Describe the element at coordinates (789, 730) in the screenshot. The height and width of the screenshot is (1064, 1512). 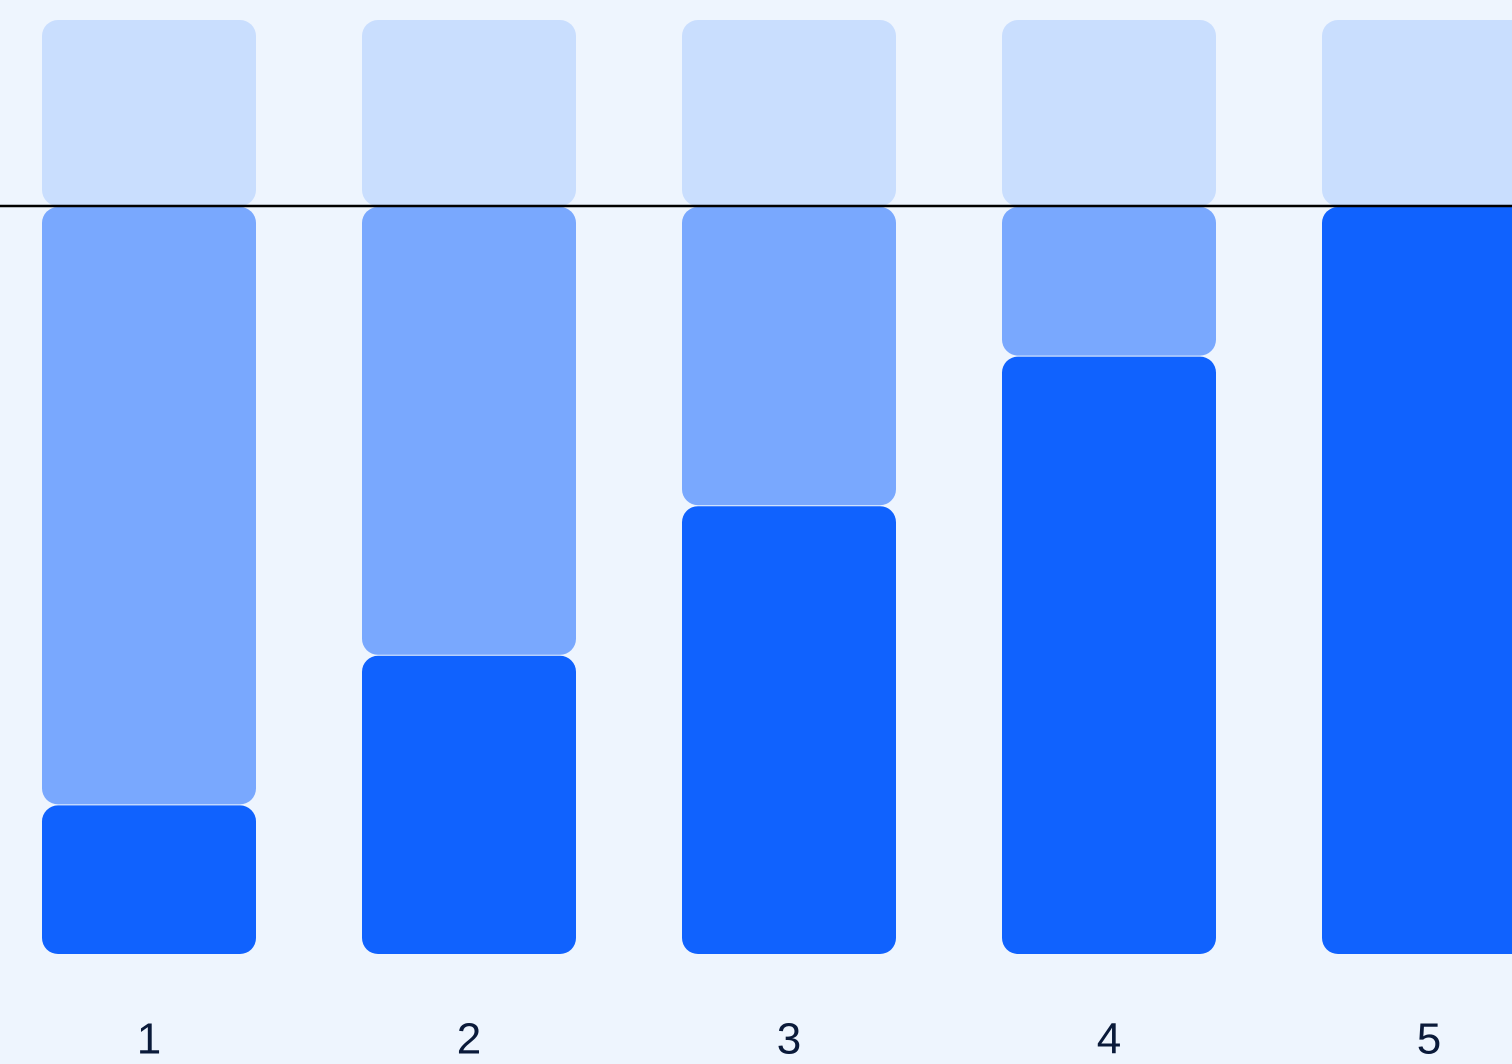
I see `bar-3-bottom-segment` at that location.